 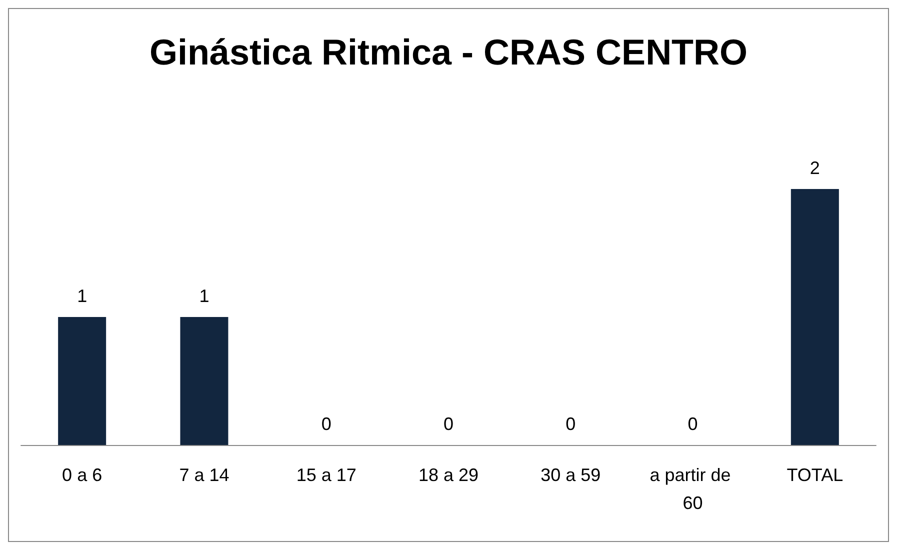 What do you see at coordinates (693, 489) in the screenshot?
I see `x-tick-label: a partir de 60` at bounding box center [693, 489].